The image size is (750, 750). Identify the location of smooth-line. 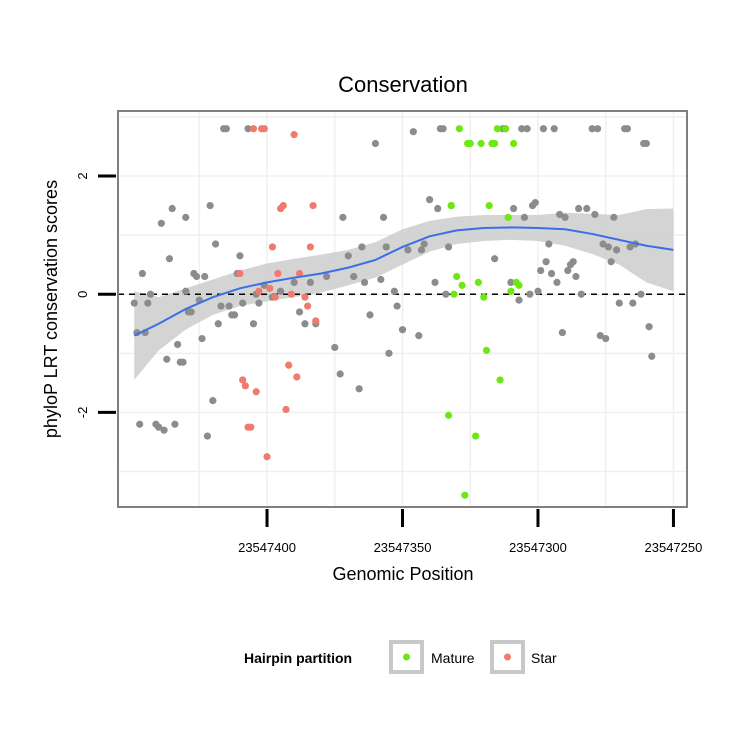
(403, 281).